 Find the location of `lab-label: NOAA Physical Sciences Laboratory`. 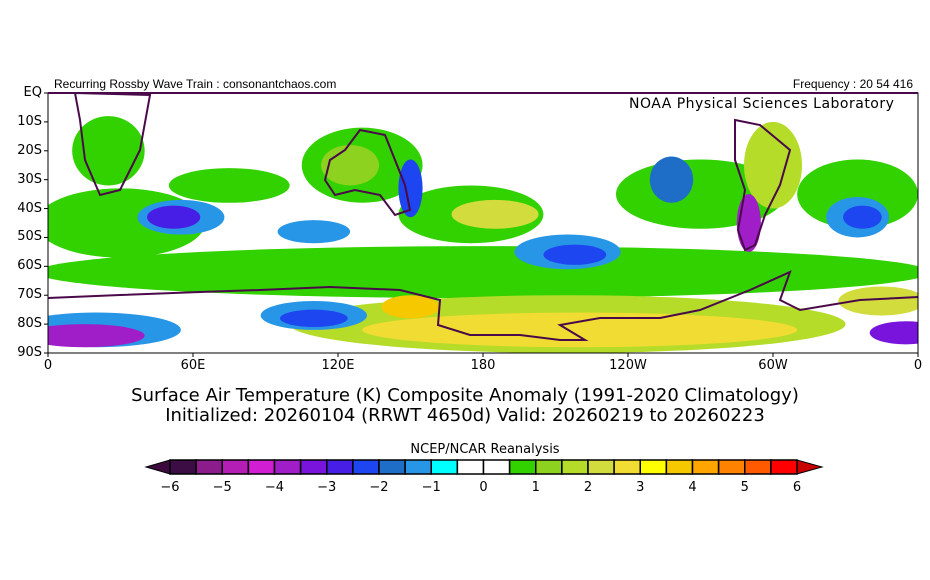

lab-label: NOAA Physical Sciences Laboratory is located at coordinates (762, 104).